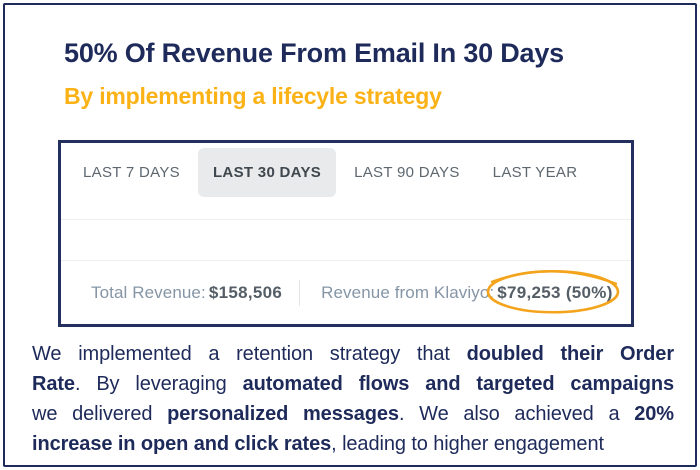 This screenshot has width=700, height=470. What do you see at coordinates (253, 96) in the screenshot?
I see `page-subtitle: By implementing a lifecyle strategy` at bounding box center [253, 96].